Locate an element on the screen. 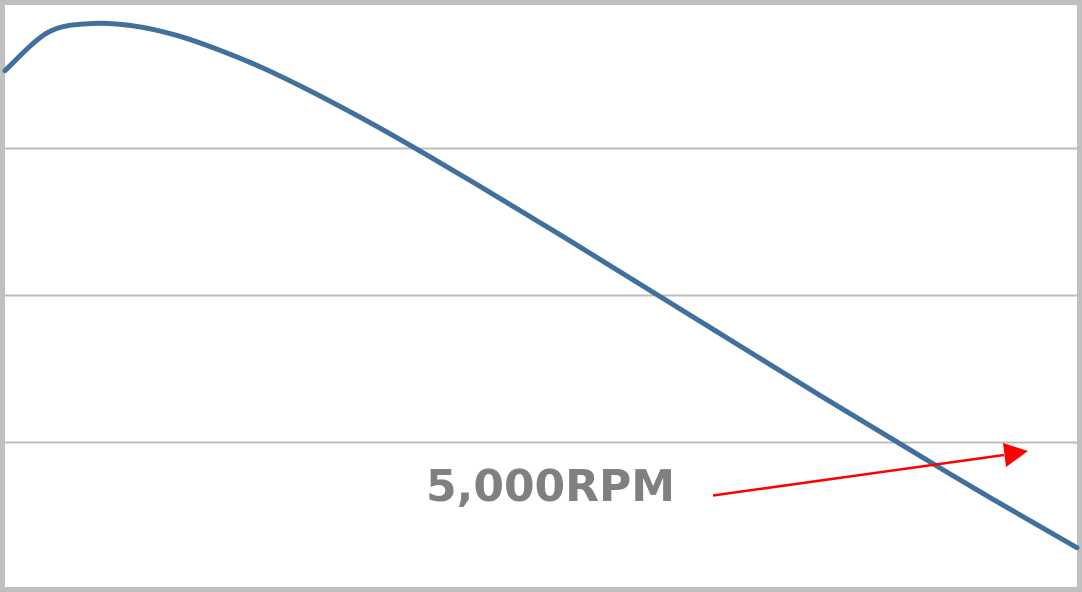 The image size is (1082, 592). annotation-arrow is located at coordinates (870, 470).